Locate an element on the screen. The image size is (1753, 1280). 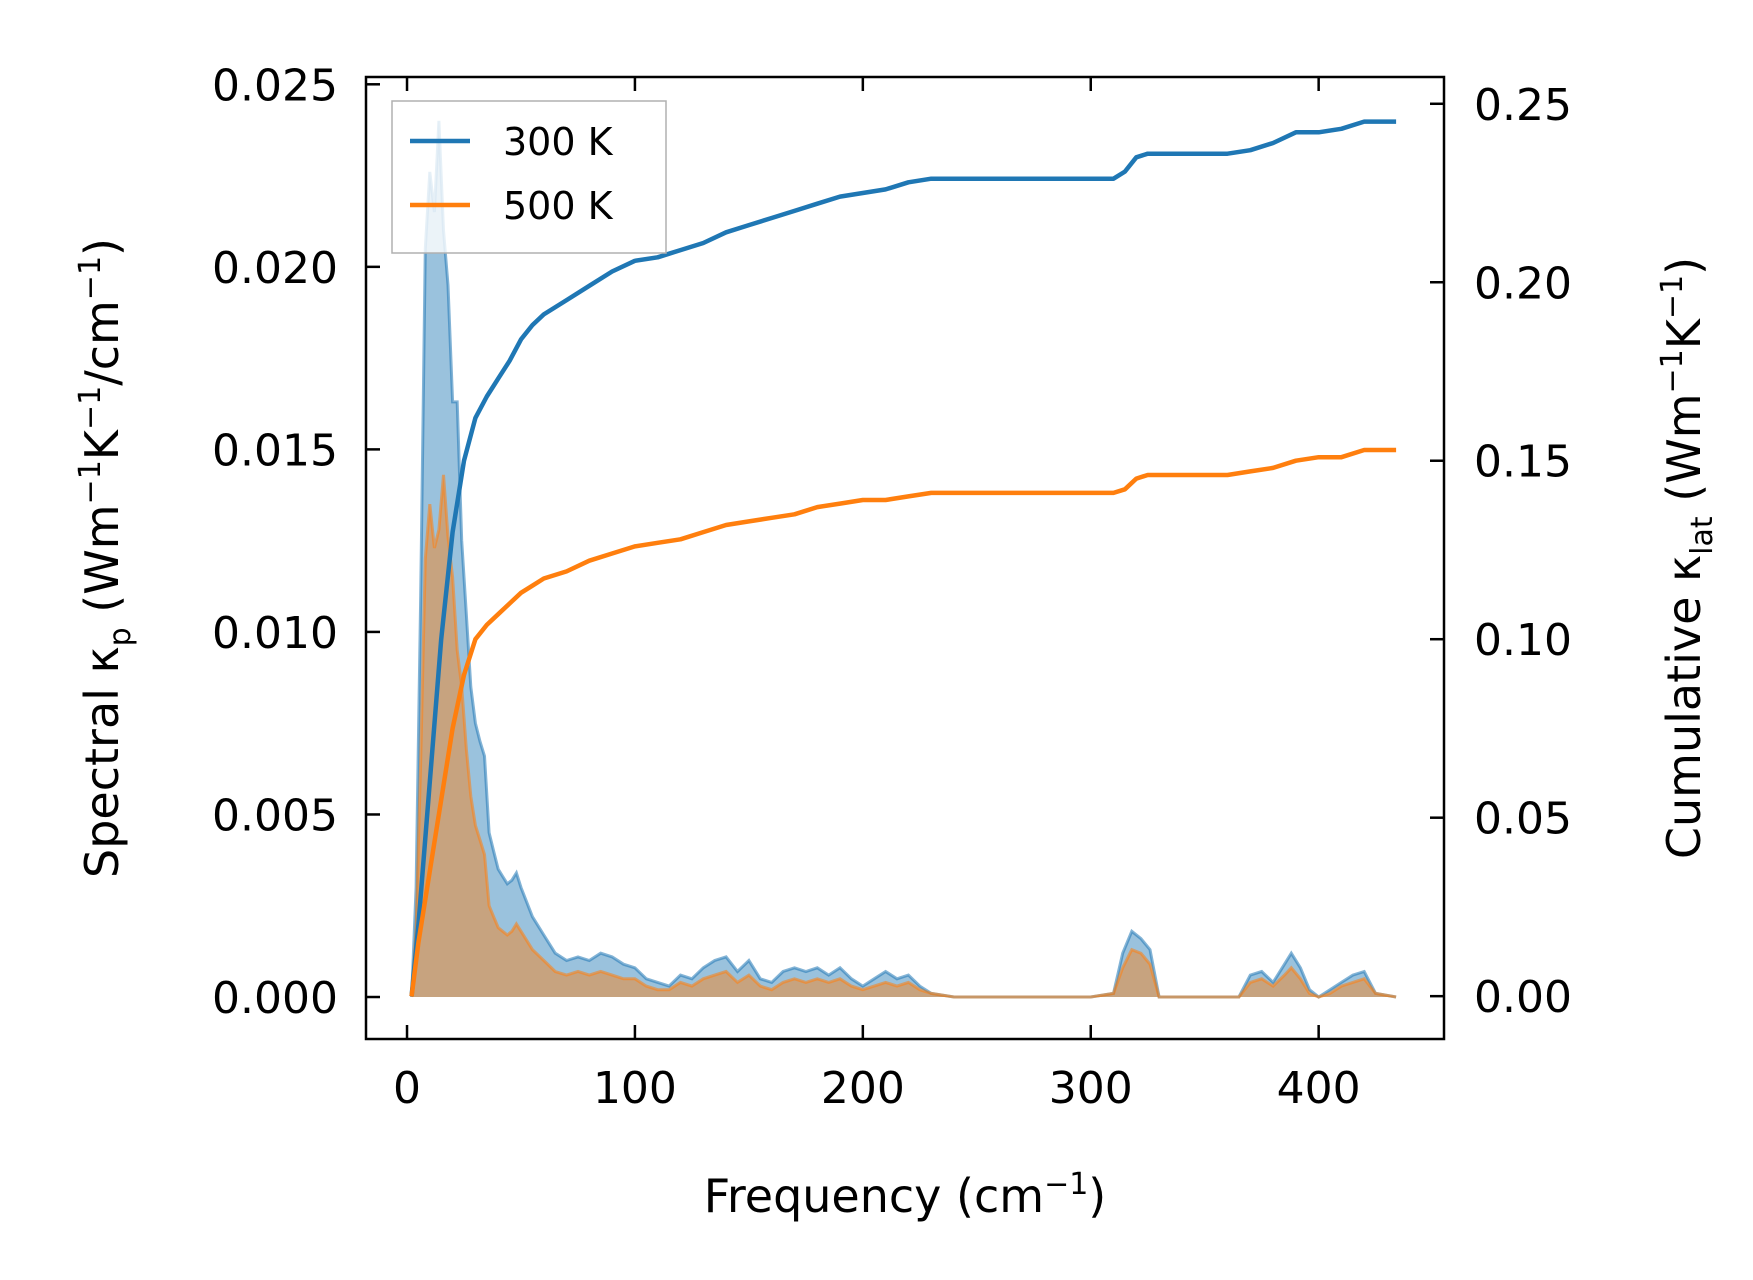
left-y-tick-label: 0.000 is located at coordinates (275, 998).